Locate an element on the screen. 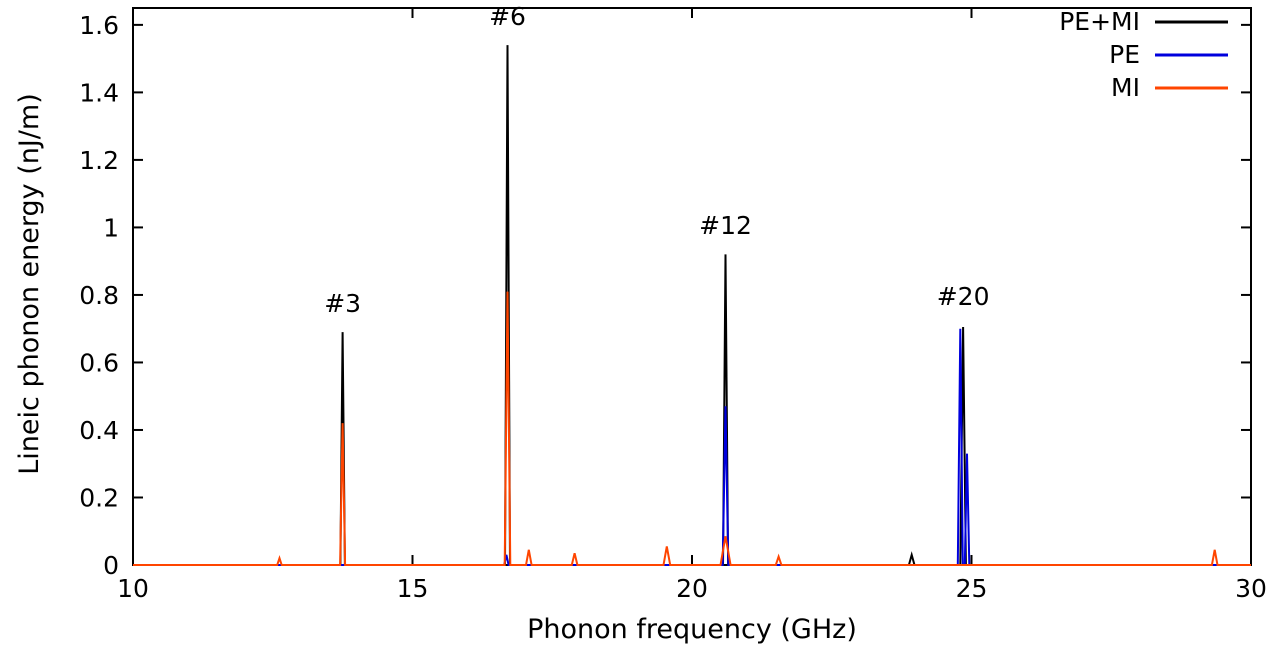 Image resolution: width=1270 pixels, height=650 pixels. y-tick-label: 0.6 is located at coordinates (99, 362).